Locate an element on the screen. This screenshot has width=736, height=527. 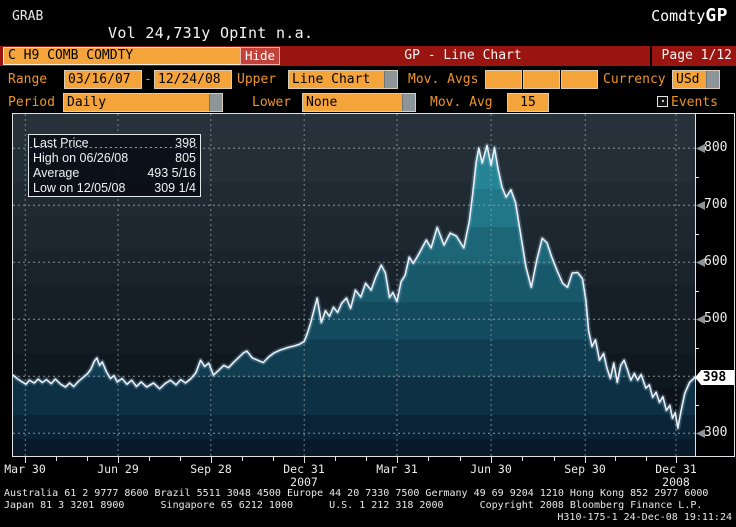
y-axis-label: 700 is located at coordinates (716, 204).